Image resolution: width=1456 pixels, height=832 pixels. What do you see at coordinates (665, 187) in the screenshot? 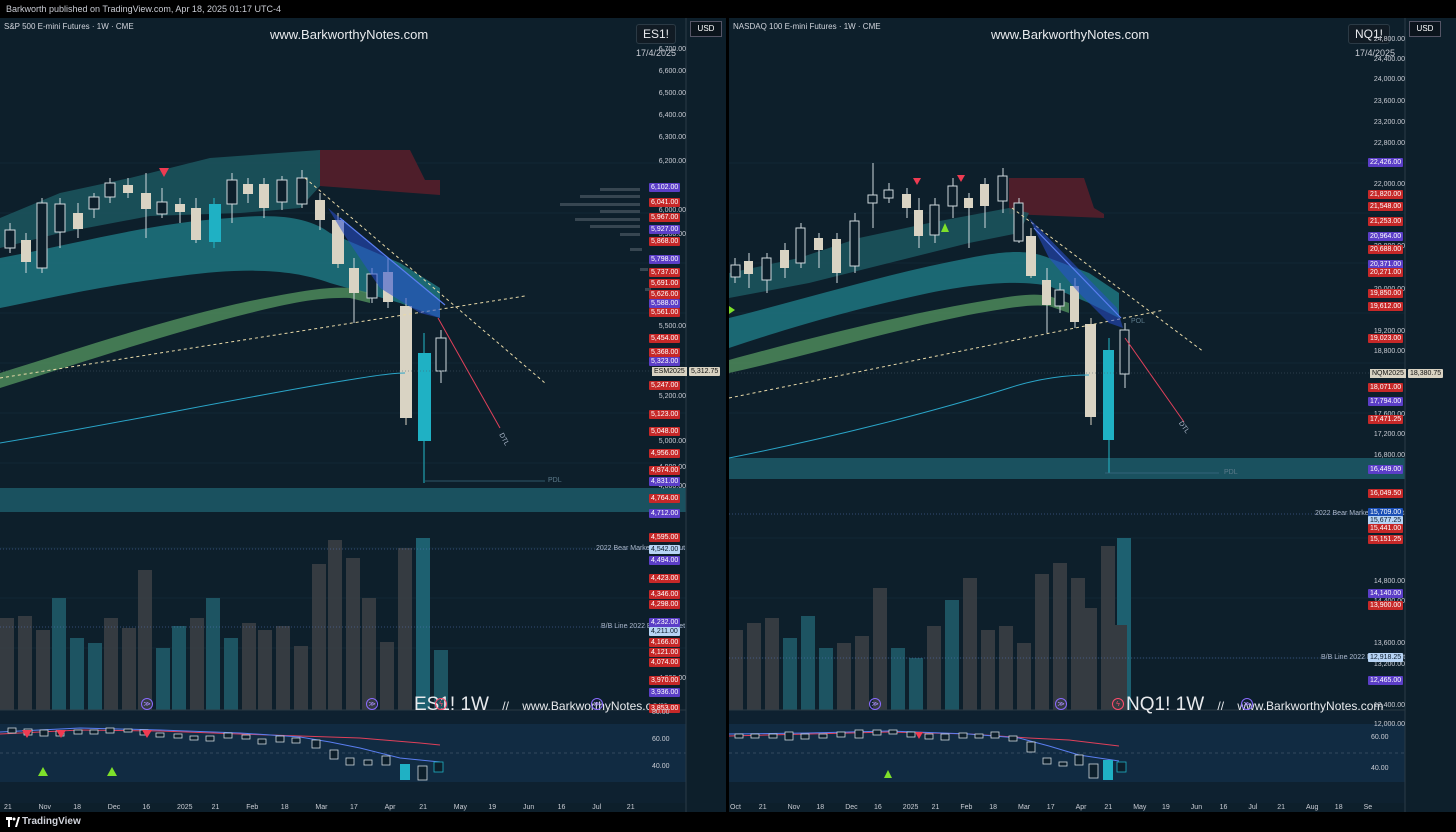
I see `price-level-label: 6,102.00` at bounding box center [665, 187].